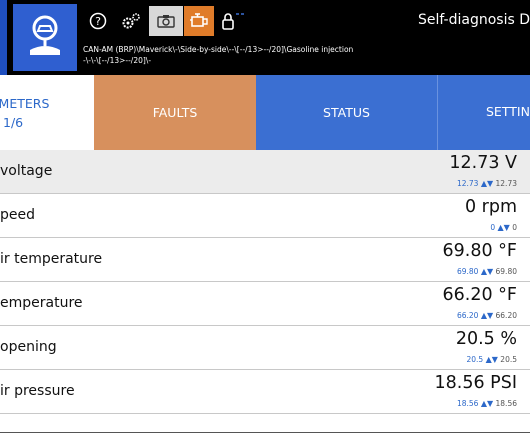 The height and width of the screenshot is (442, 530). I want to click on car-diagnostic-icon, so click(45, 35).